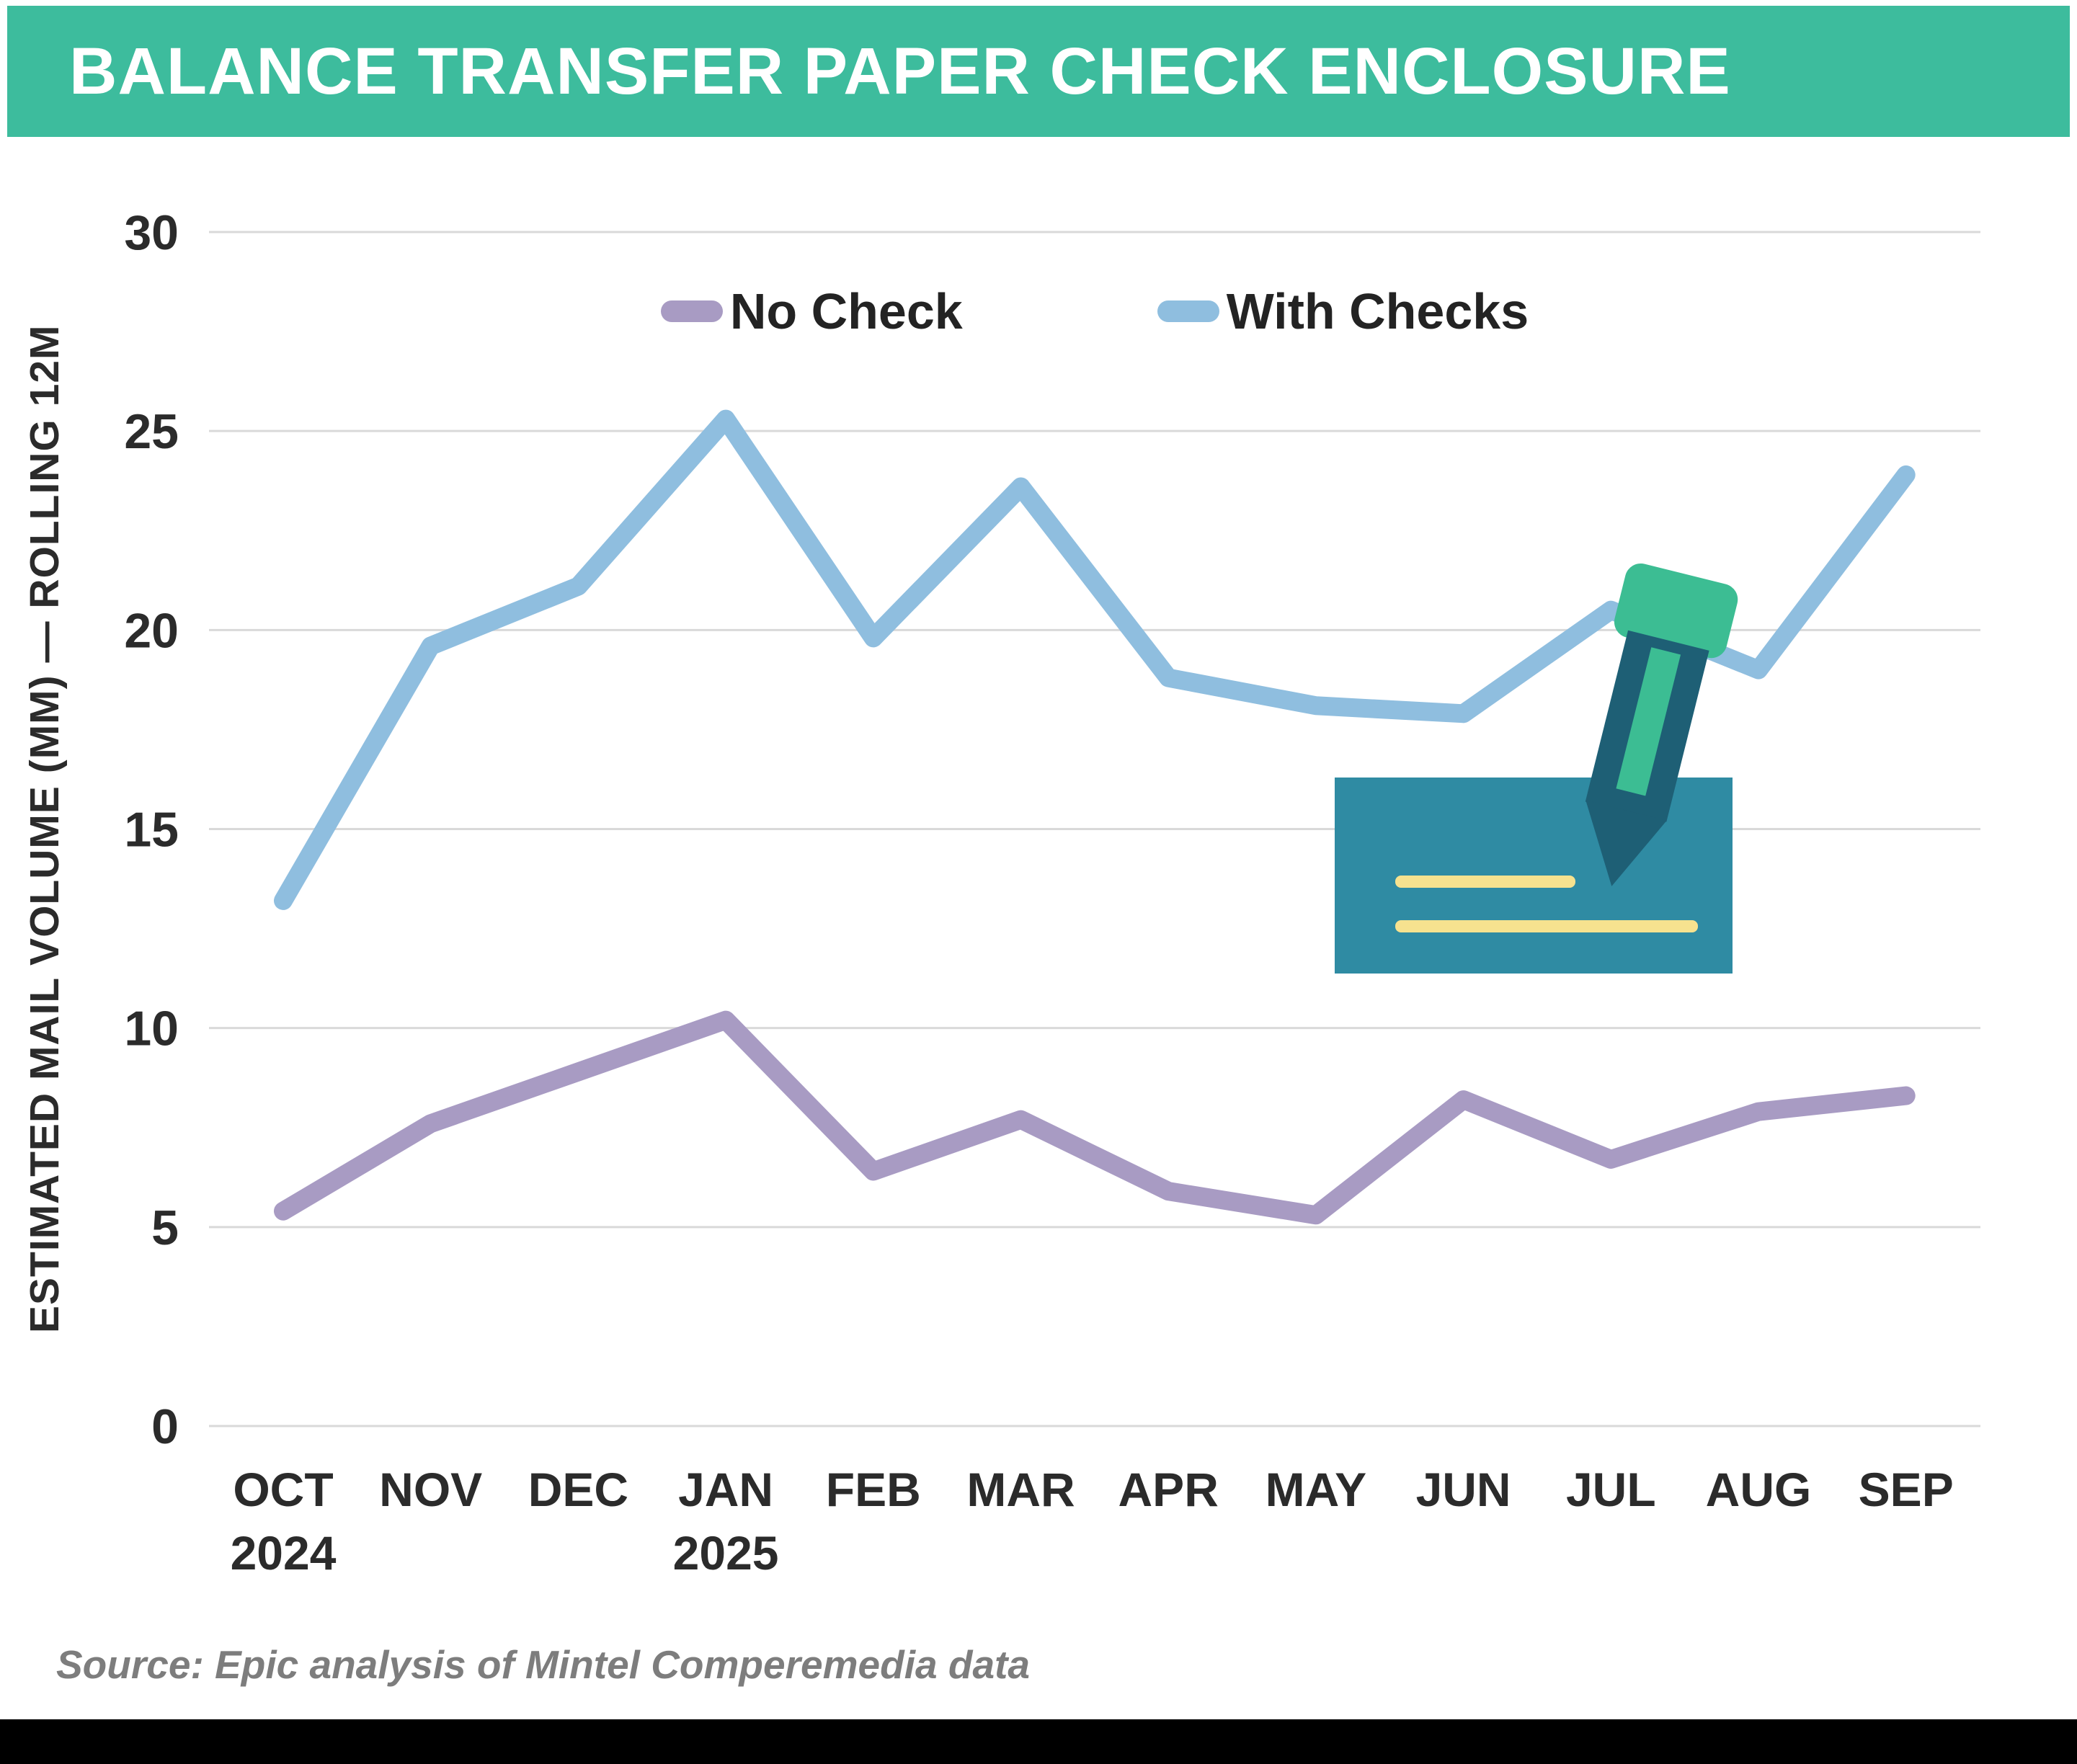 The image size is (2077, 1764). What do you see at coordinates (726, 1553) in the screenshot?
I see `x-year-label: 2025` at bounding box center [726, 1553].